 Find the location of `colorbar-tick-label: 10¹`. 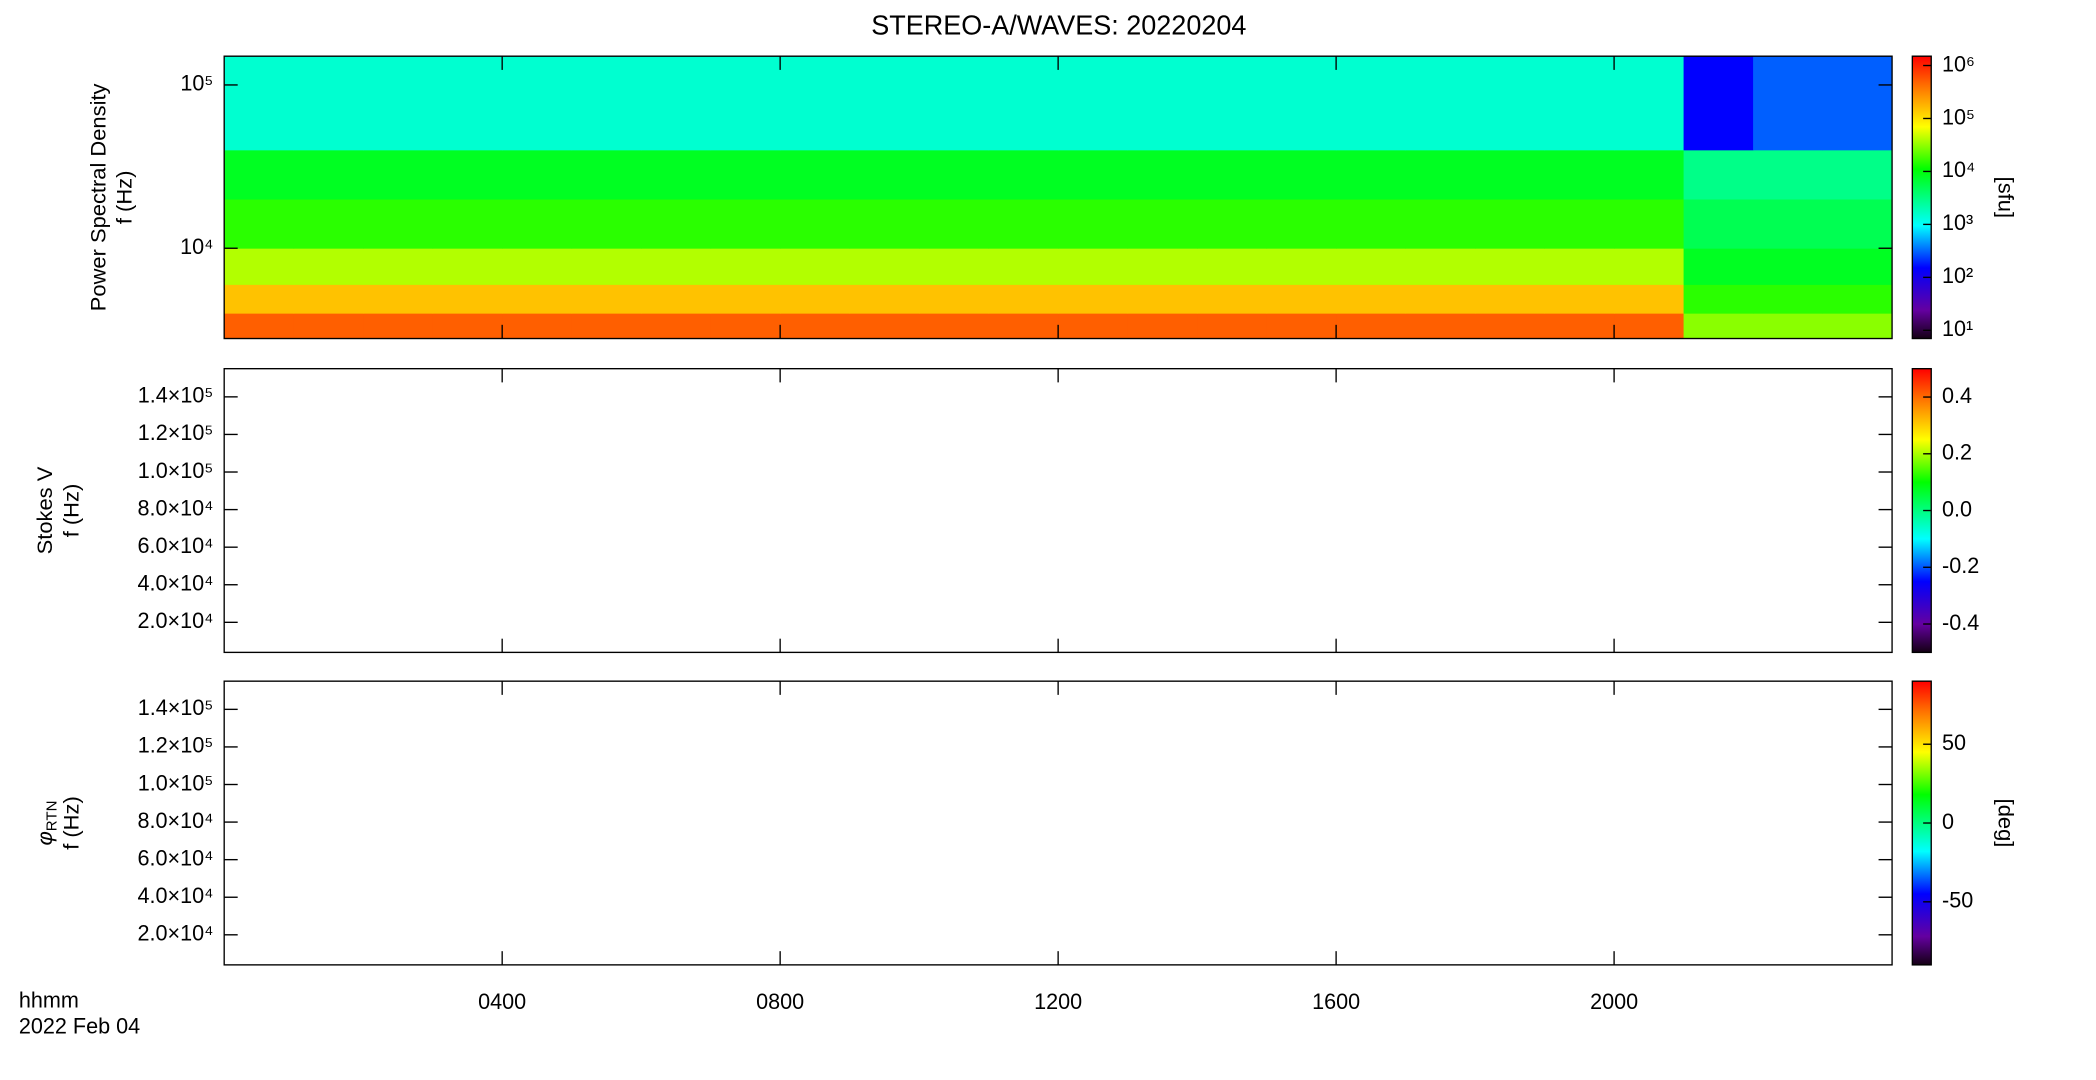

colorbar-tick-label: 10¹ is located at coordinates (1957, 328).